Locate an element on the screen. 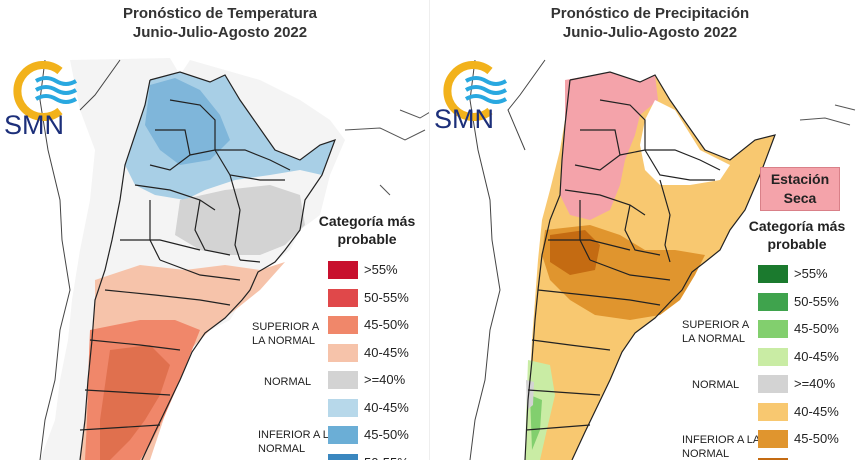  precipitation-legend-title-line2: probable is located at coordinates (797, 244).